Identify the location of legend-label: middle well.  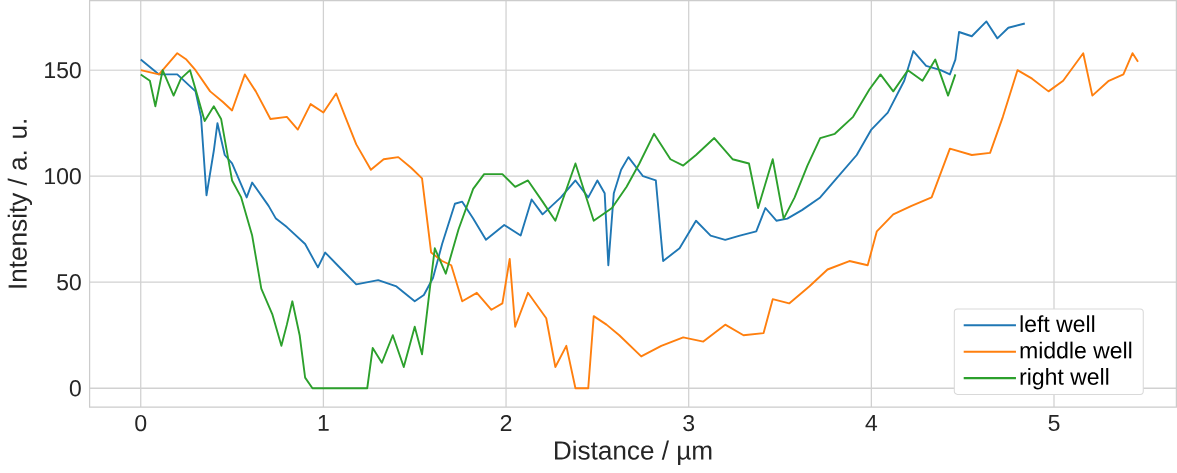
(1076, 350).